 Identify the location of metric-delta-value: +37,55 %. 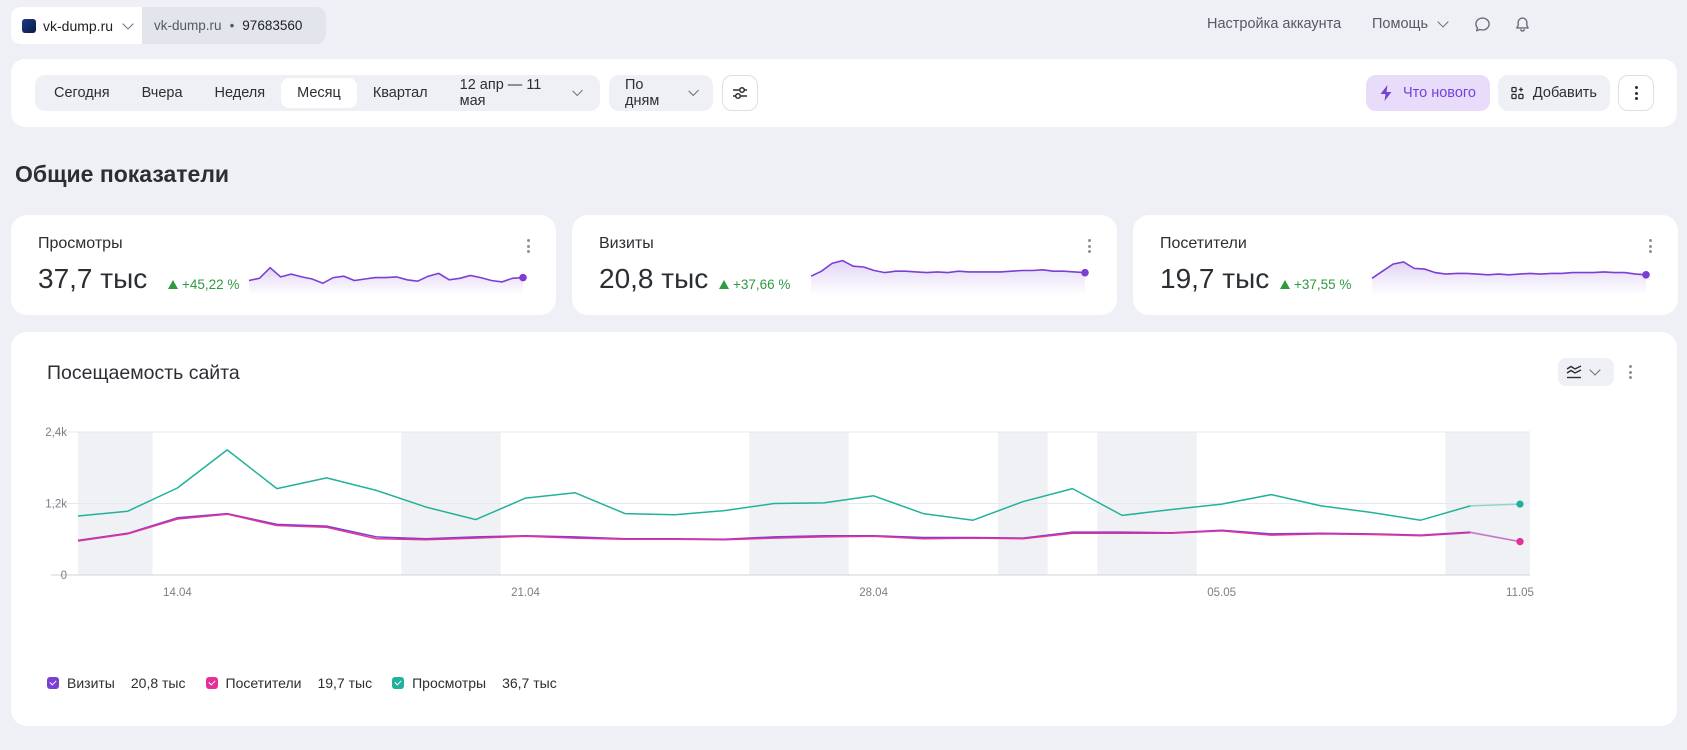
(1323, 284).